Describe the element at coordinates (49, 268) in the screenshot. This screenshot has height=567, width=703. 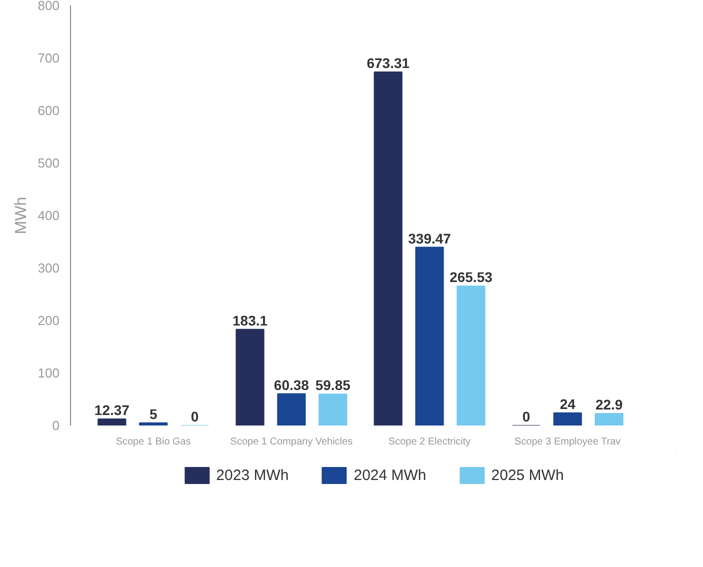
I see `y-tick-label: 300` at that location.